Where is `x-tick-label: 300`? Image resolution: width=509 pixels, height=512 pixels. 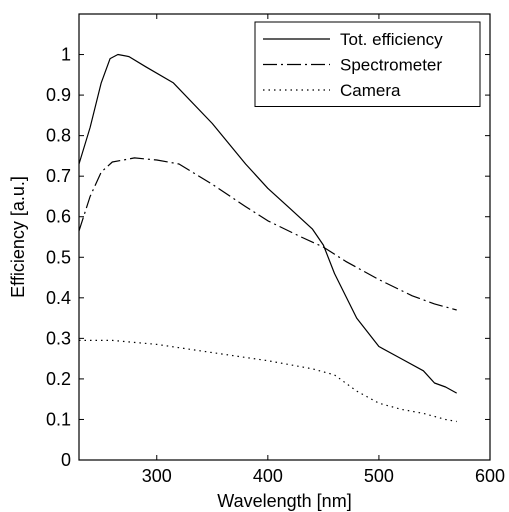 x-tick-label: 300 is located at coordinates (157, 476).